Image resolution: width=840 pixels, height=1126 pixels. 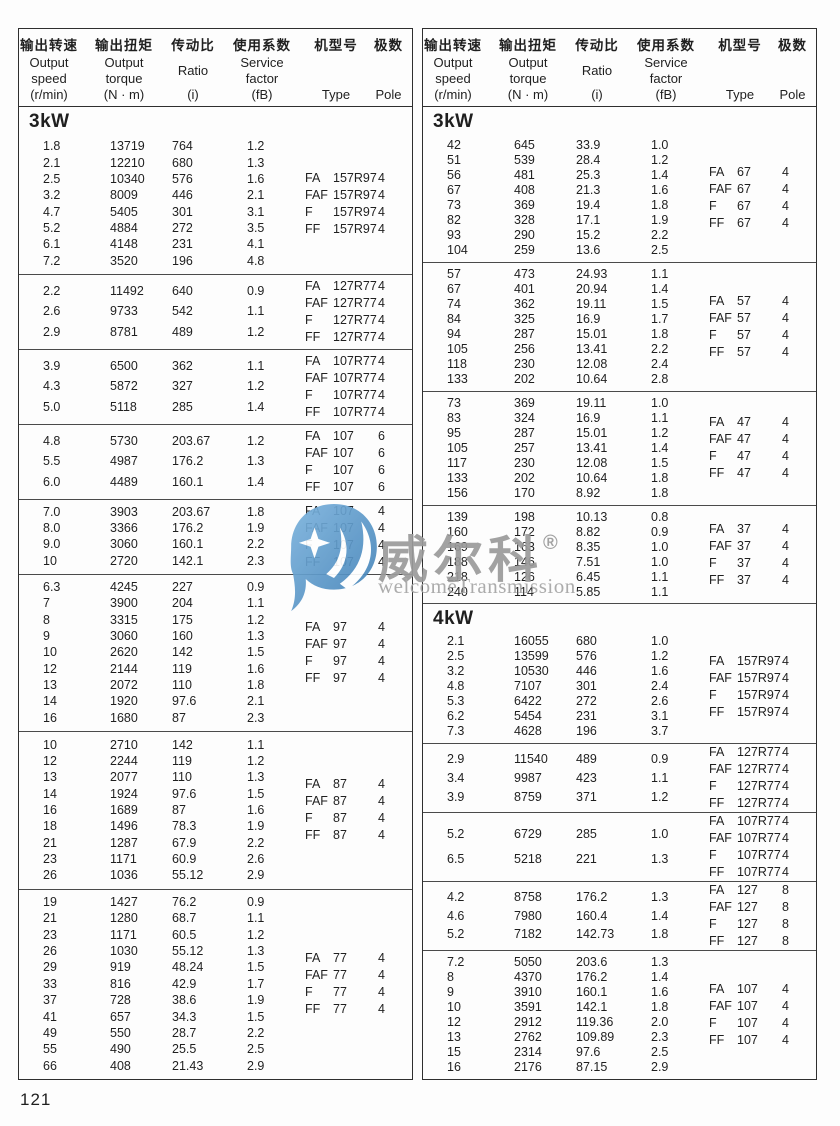 I want to click on type-line: FAF 107 6, so click(x=356, y=453).